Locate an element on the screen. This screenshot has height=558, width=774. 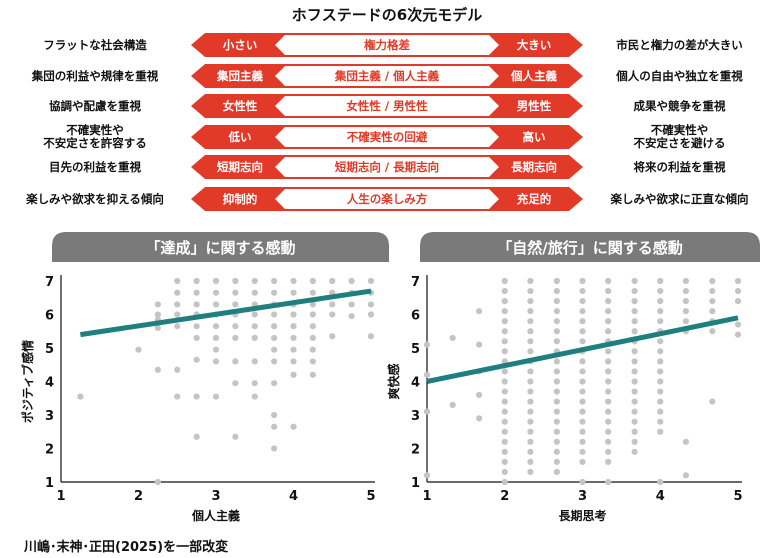
dimension-high-label: 男性性 is located at coordinates (534, 106).